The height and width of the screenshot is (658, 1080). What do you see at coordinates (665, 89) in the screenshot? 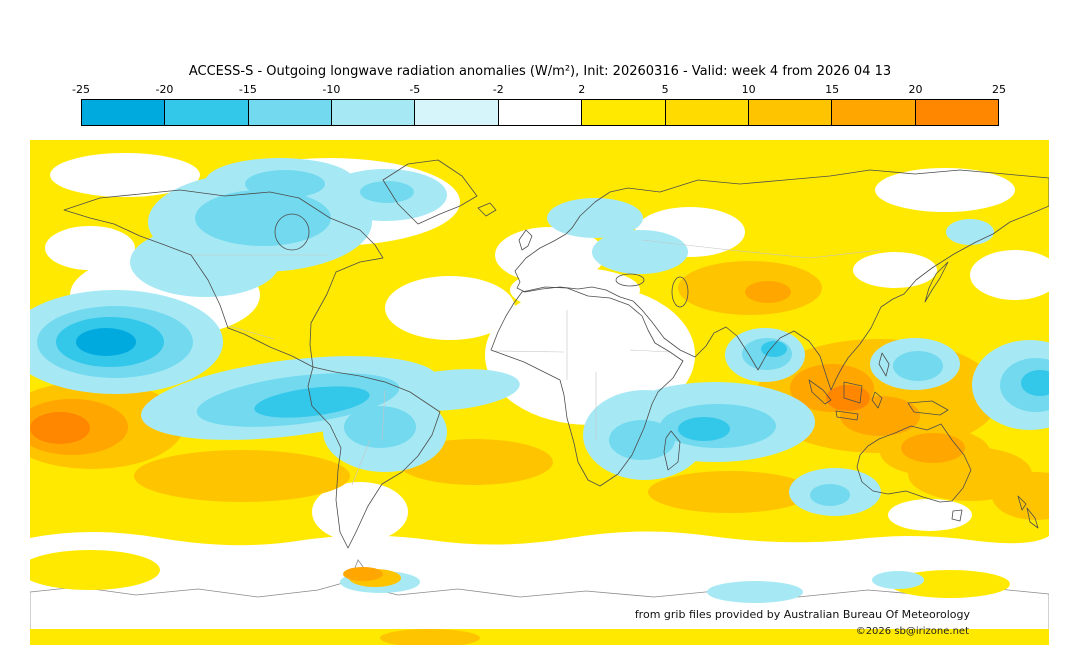
I see `colorbar-tick-label: 5` at bounding box center [665, 89].